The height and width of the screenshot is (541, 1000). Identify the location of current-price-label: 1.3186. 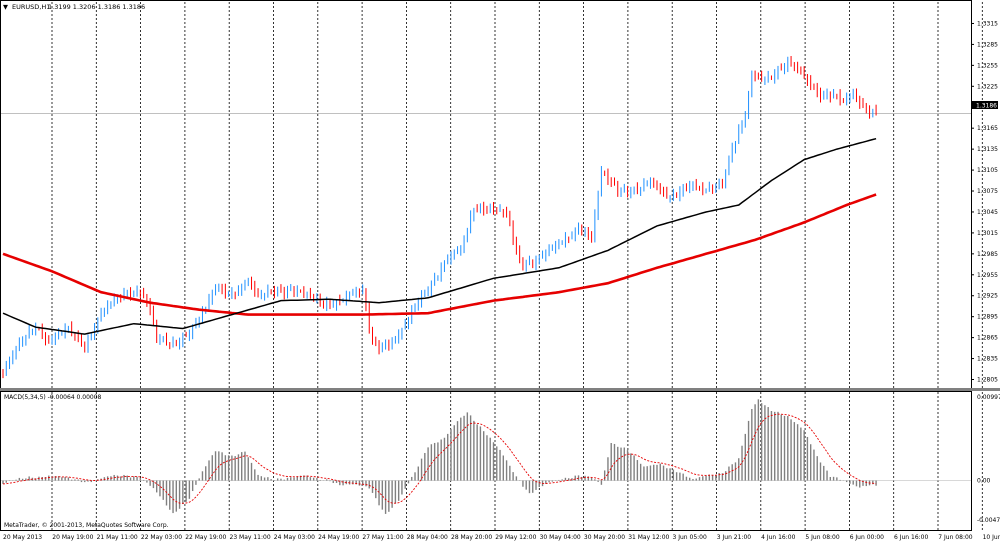
(986, 106).